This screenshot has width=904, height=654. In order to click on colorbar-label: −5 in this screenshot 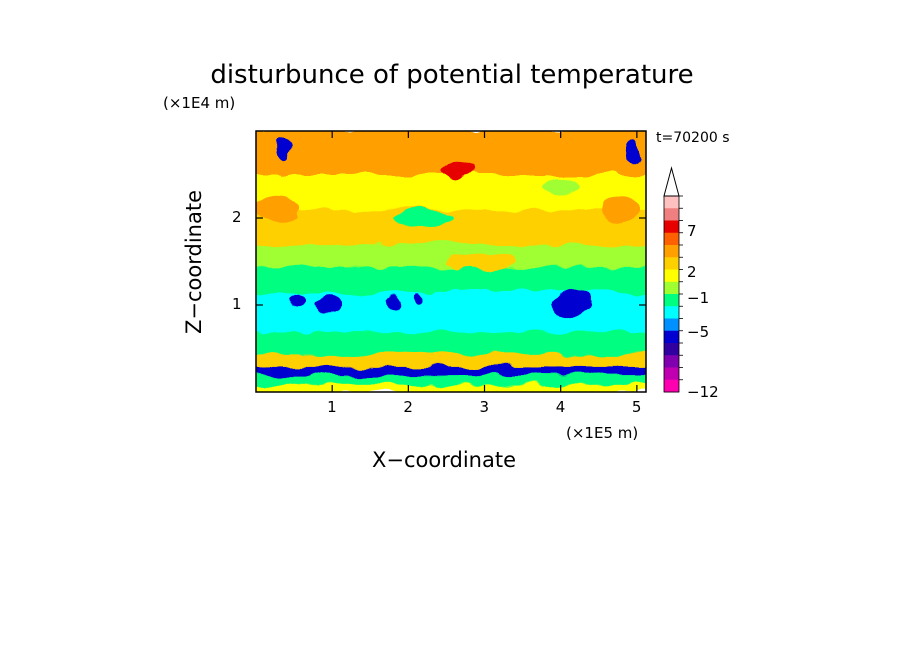, I will do `click(698, 332)`.